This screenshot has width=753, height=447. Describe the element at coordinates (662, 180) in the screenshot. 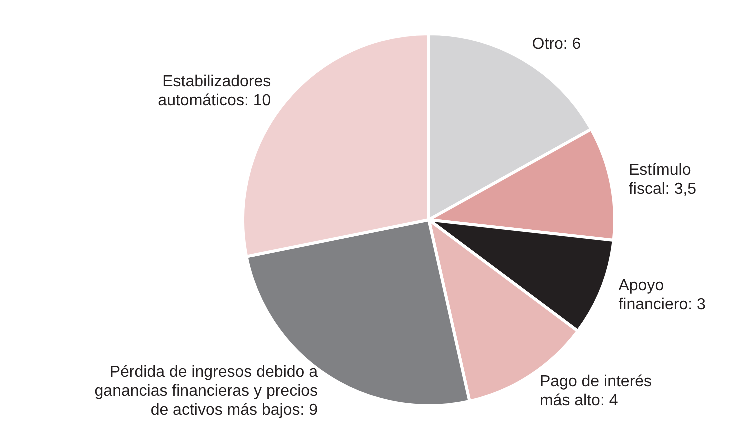

I see `slice-label: Estímulo fiscal: 3,5` at that location.